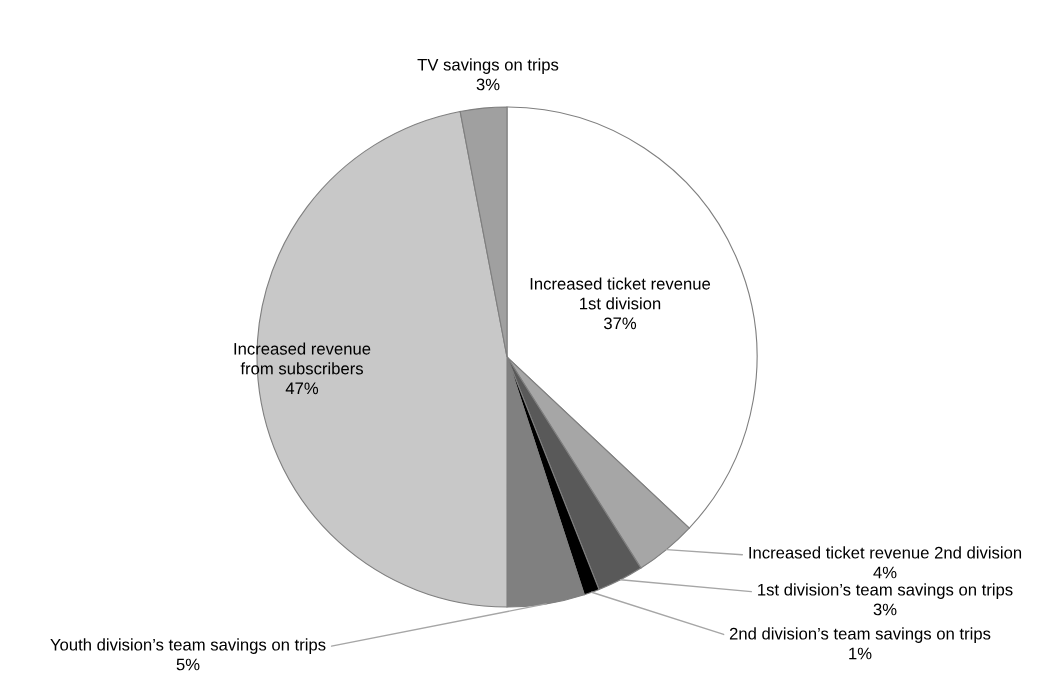 This screenshot has width=1063, height=677. Describe the element at coordinates (885, 572) in the screenshot. I see `data-label: 4%` at that location.